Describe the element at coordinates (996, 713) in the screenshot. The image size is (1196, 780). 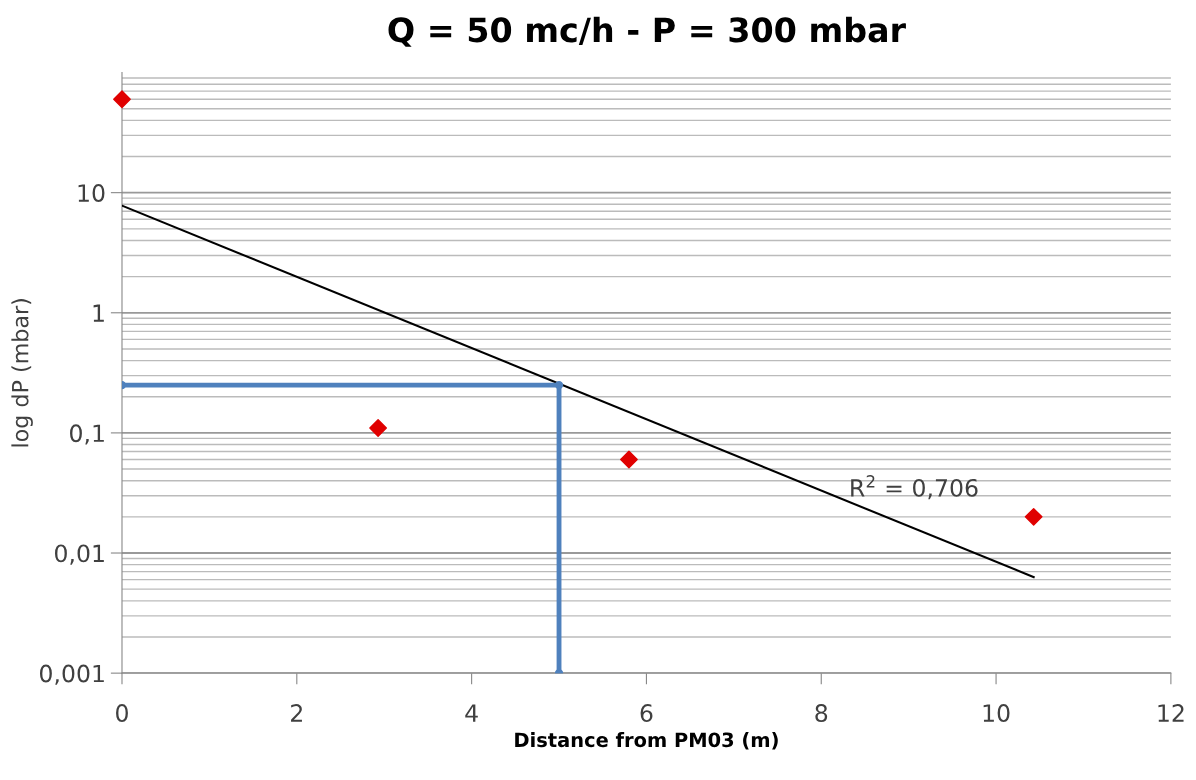
I see `x-tick-label: 10` at that location.